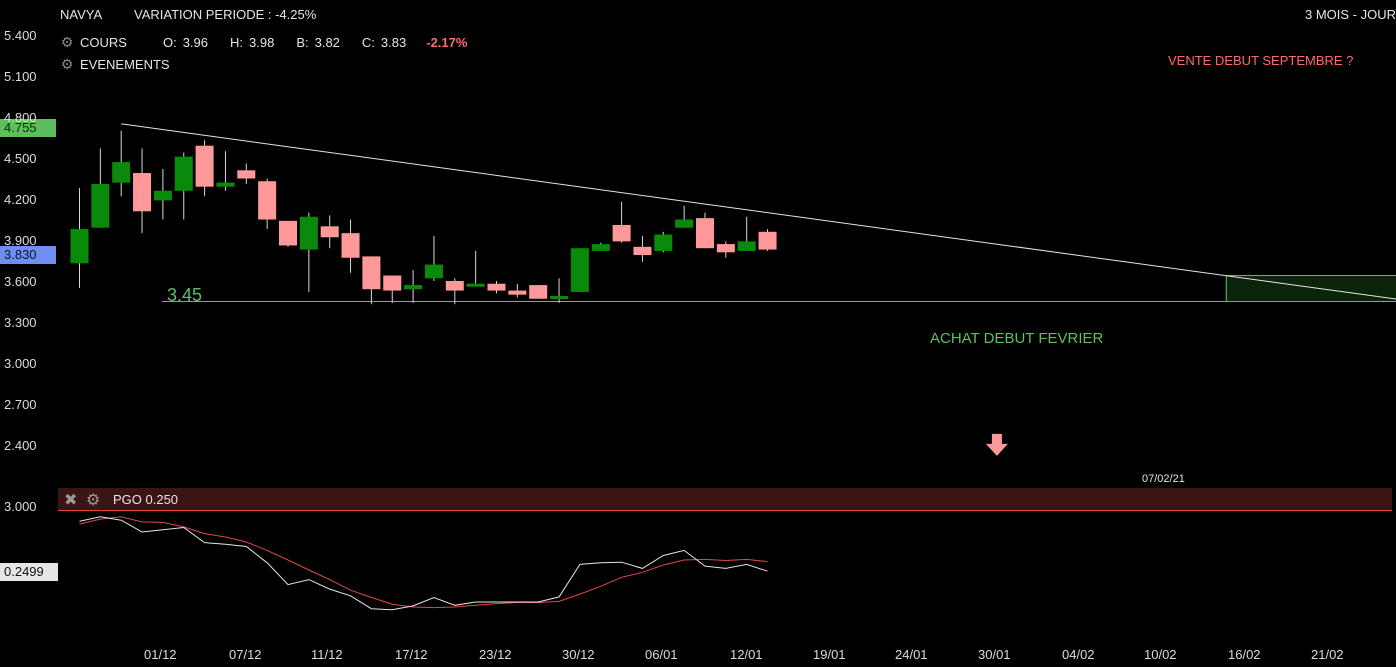  What do you see at coordinates (996, 444) in the screenshot?
I see `signal-arrows` at bounding box center [996, 444].